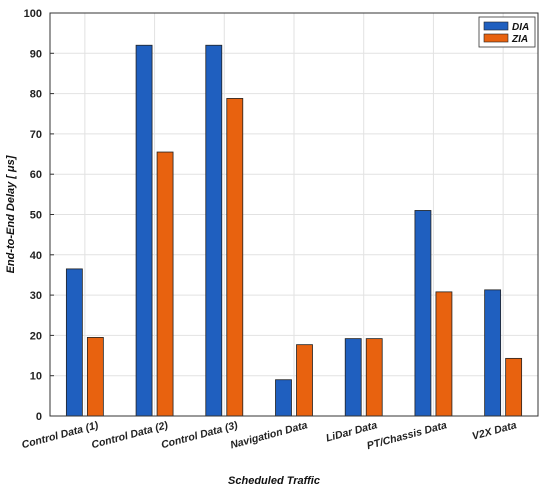 This screenshot has height=493, width=550. What do you see at coordinates (496, 38) in the screenshot?
I see `legend-swatch-zia` at bounding box center [496, 38].